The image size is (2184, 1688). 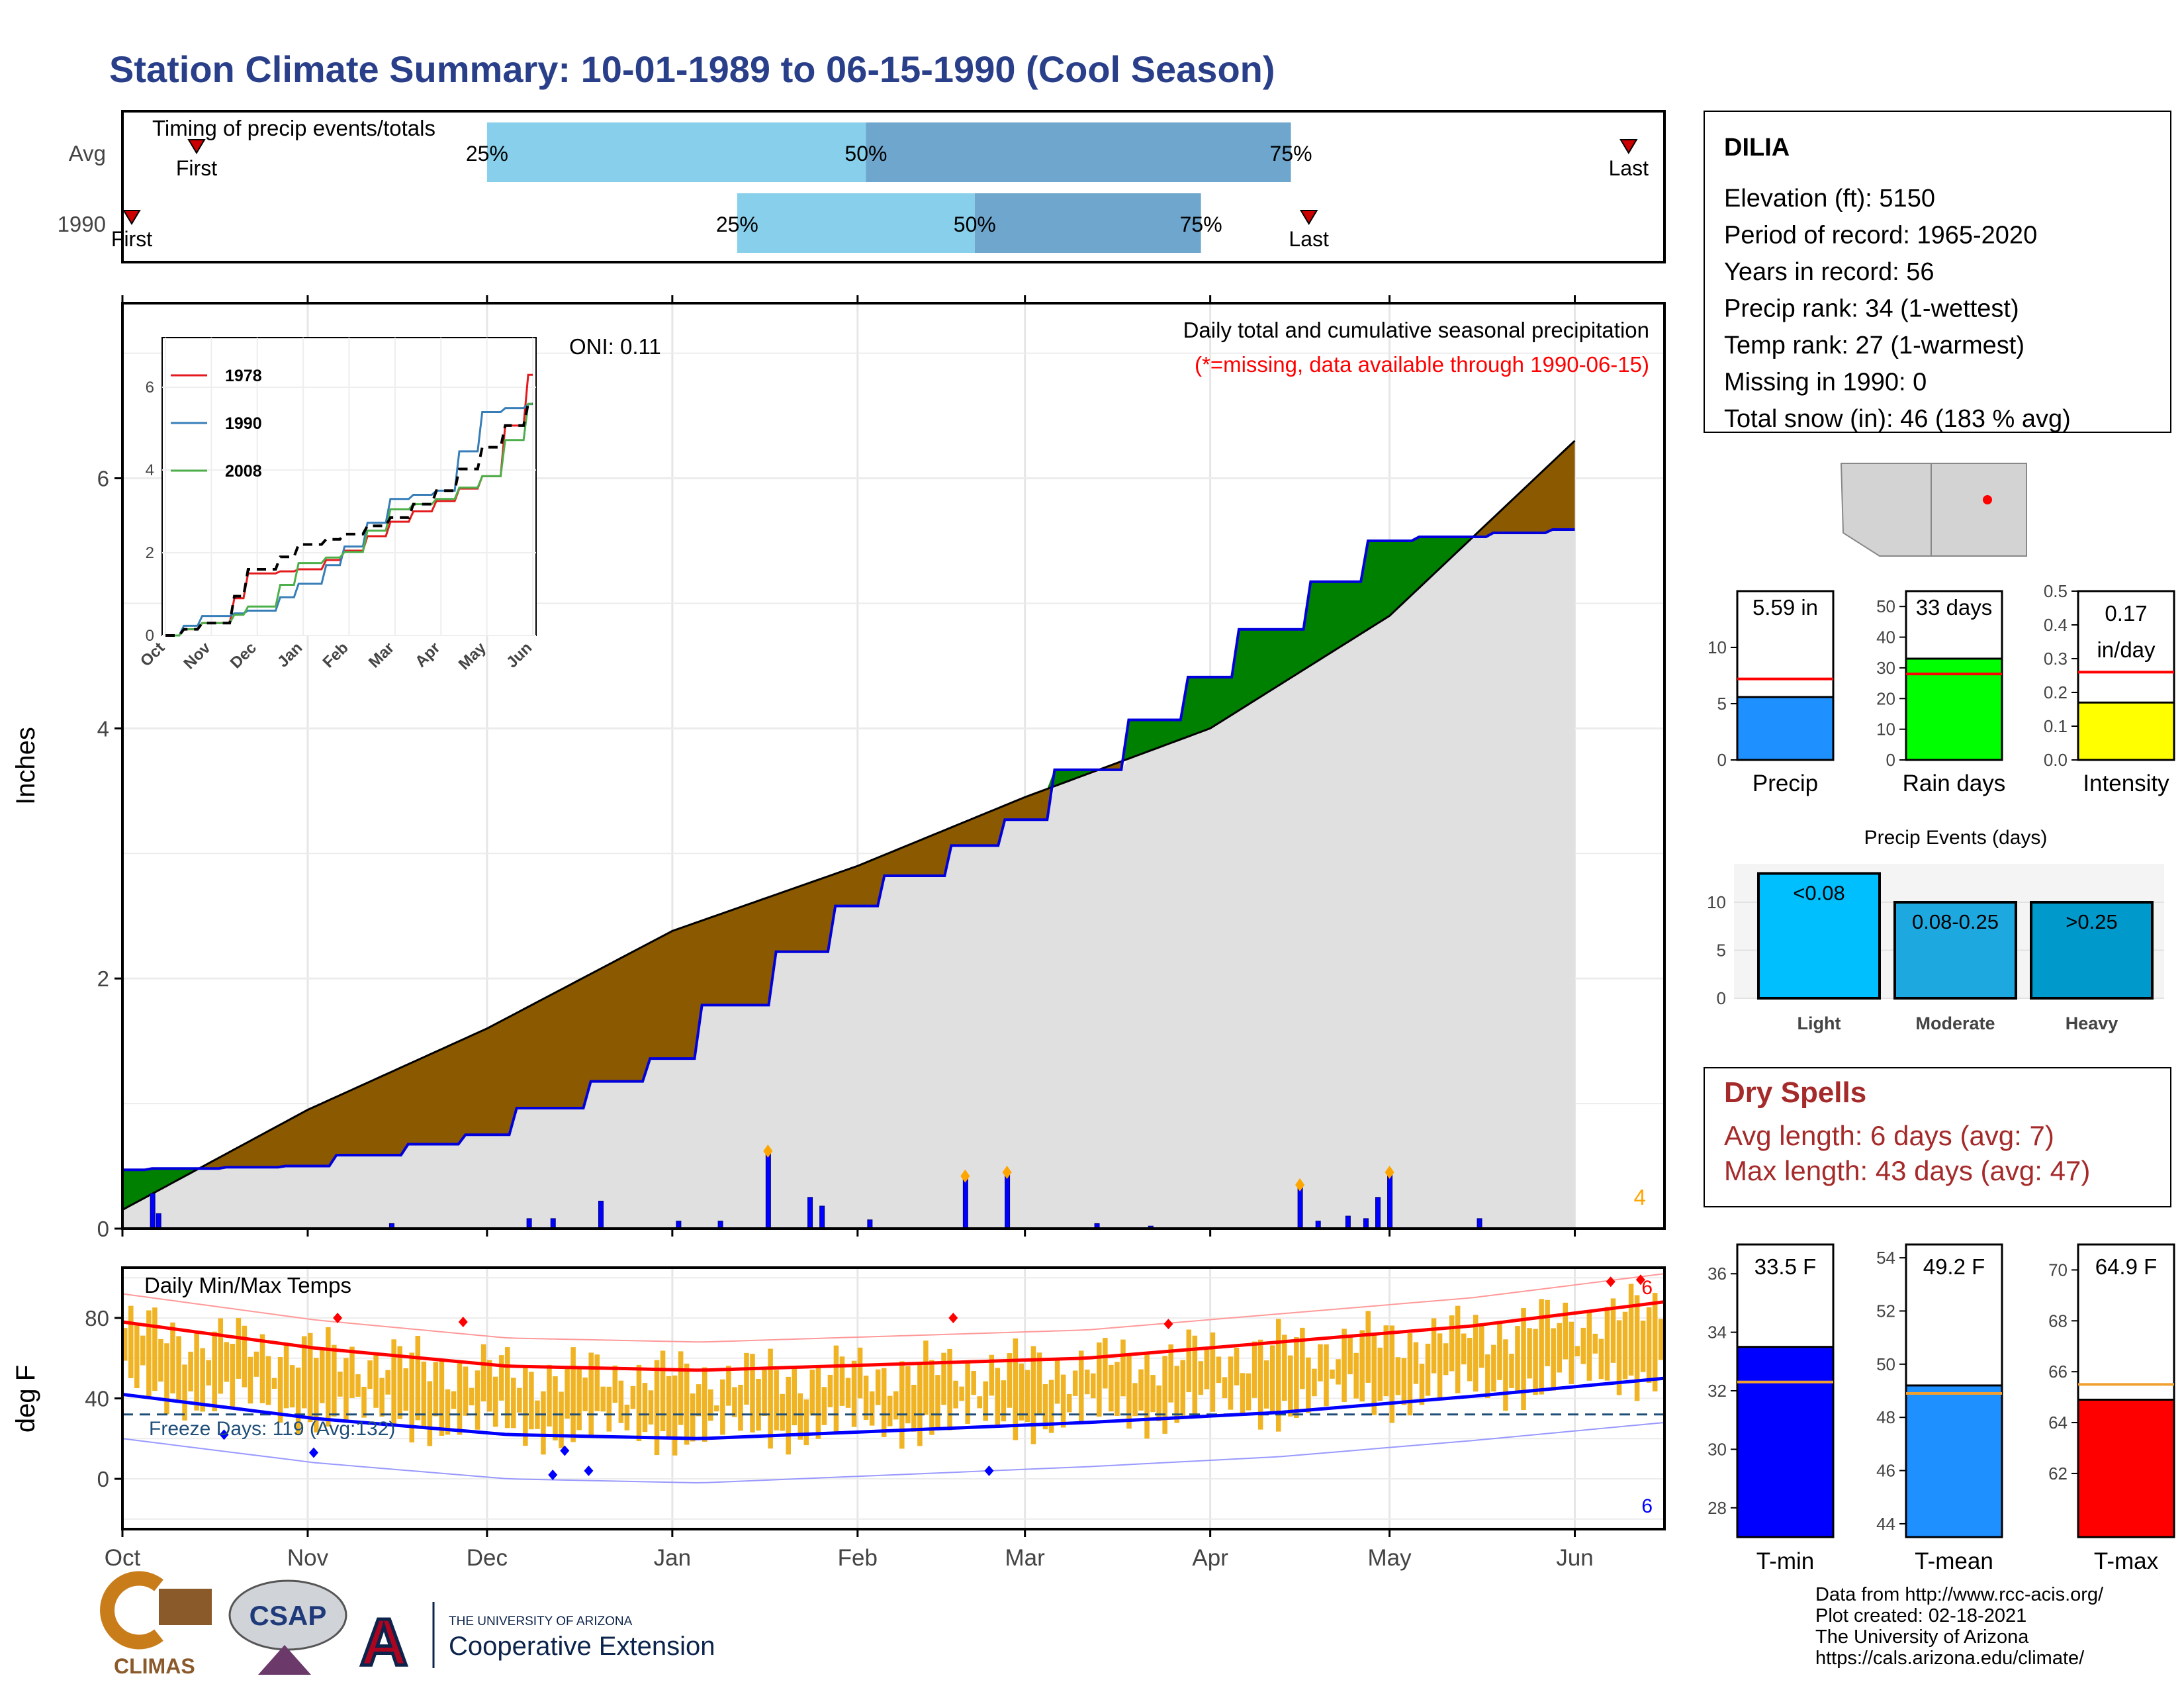 I want to click on inset-y-tick-label: 2, so click(x=150, y=553).